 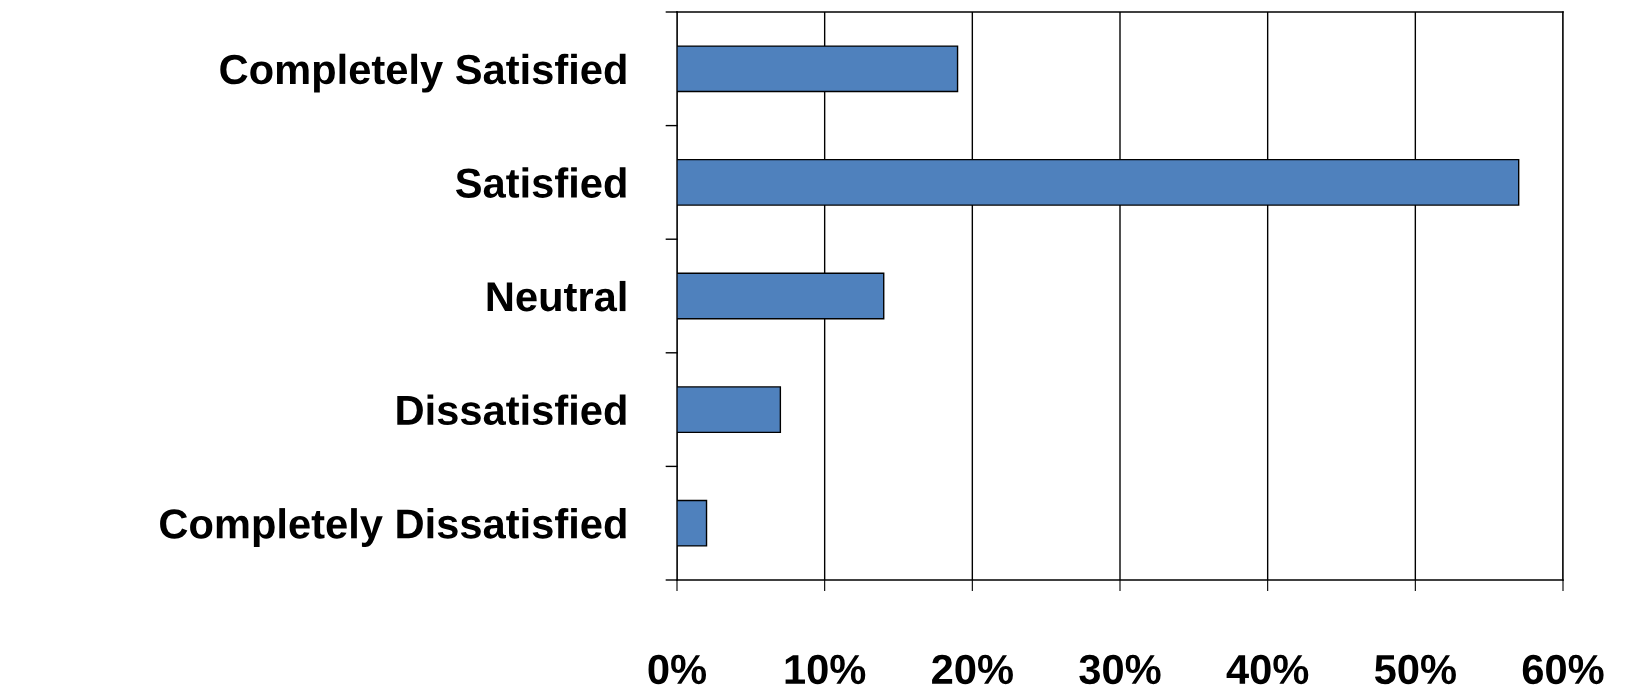 What do you see at coordinates (393, 527) in the screenshot?
I see `y-tick-label: Completely Dissatisfied` at bounding box center [393, 527].